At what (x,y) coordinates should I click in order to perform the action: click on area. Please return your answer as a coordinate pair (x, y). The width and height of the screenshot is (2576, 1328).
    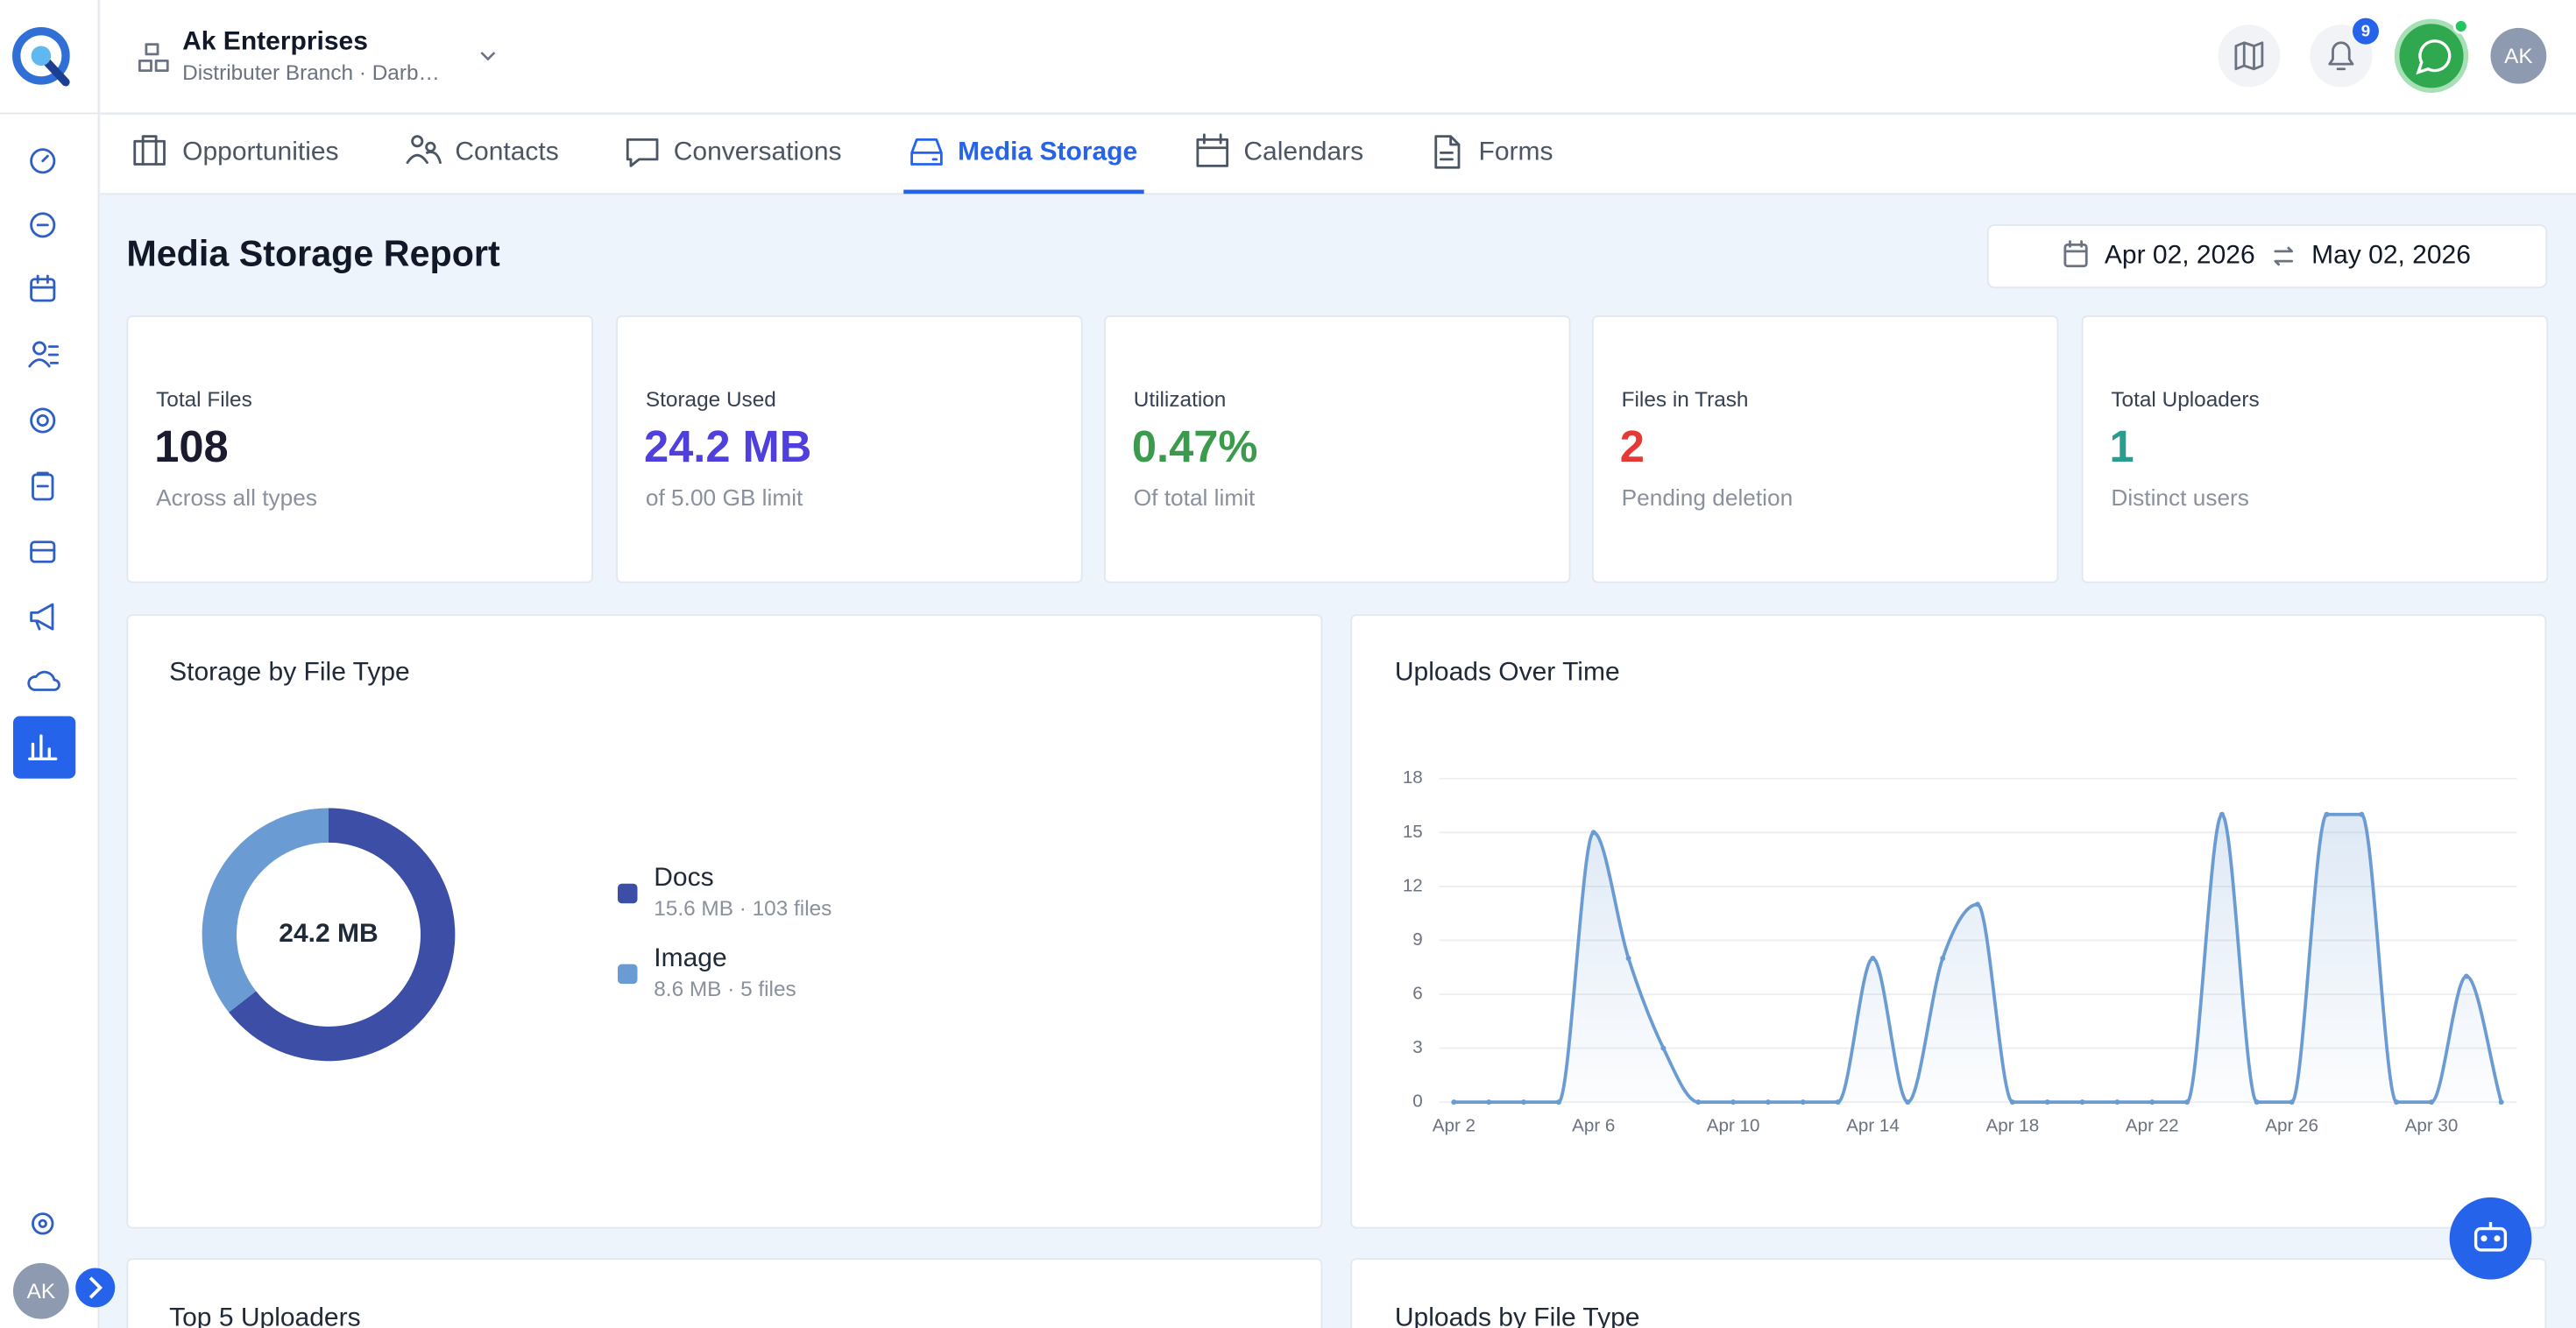
    Looking at the image, I should click on (1978, 959).